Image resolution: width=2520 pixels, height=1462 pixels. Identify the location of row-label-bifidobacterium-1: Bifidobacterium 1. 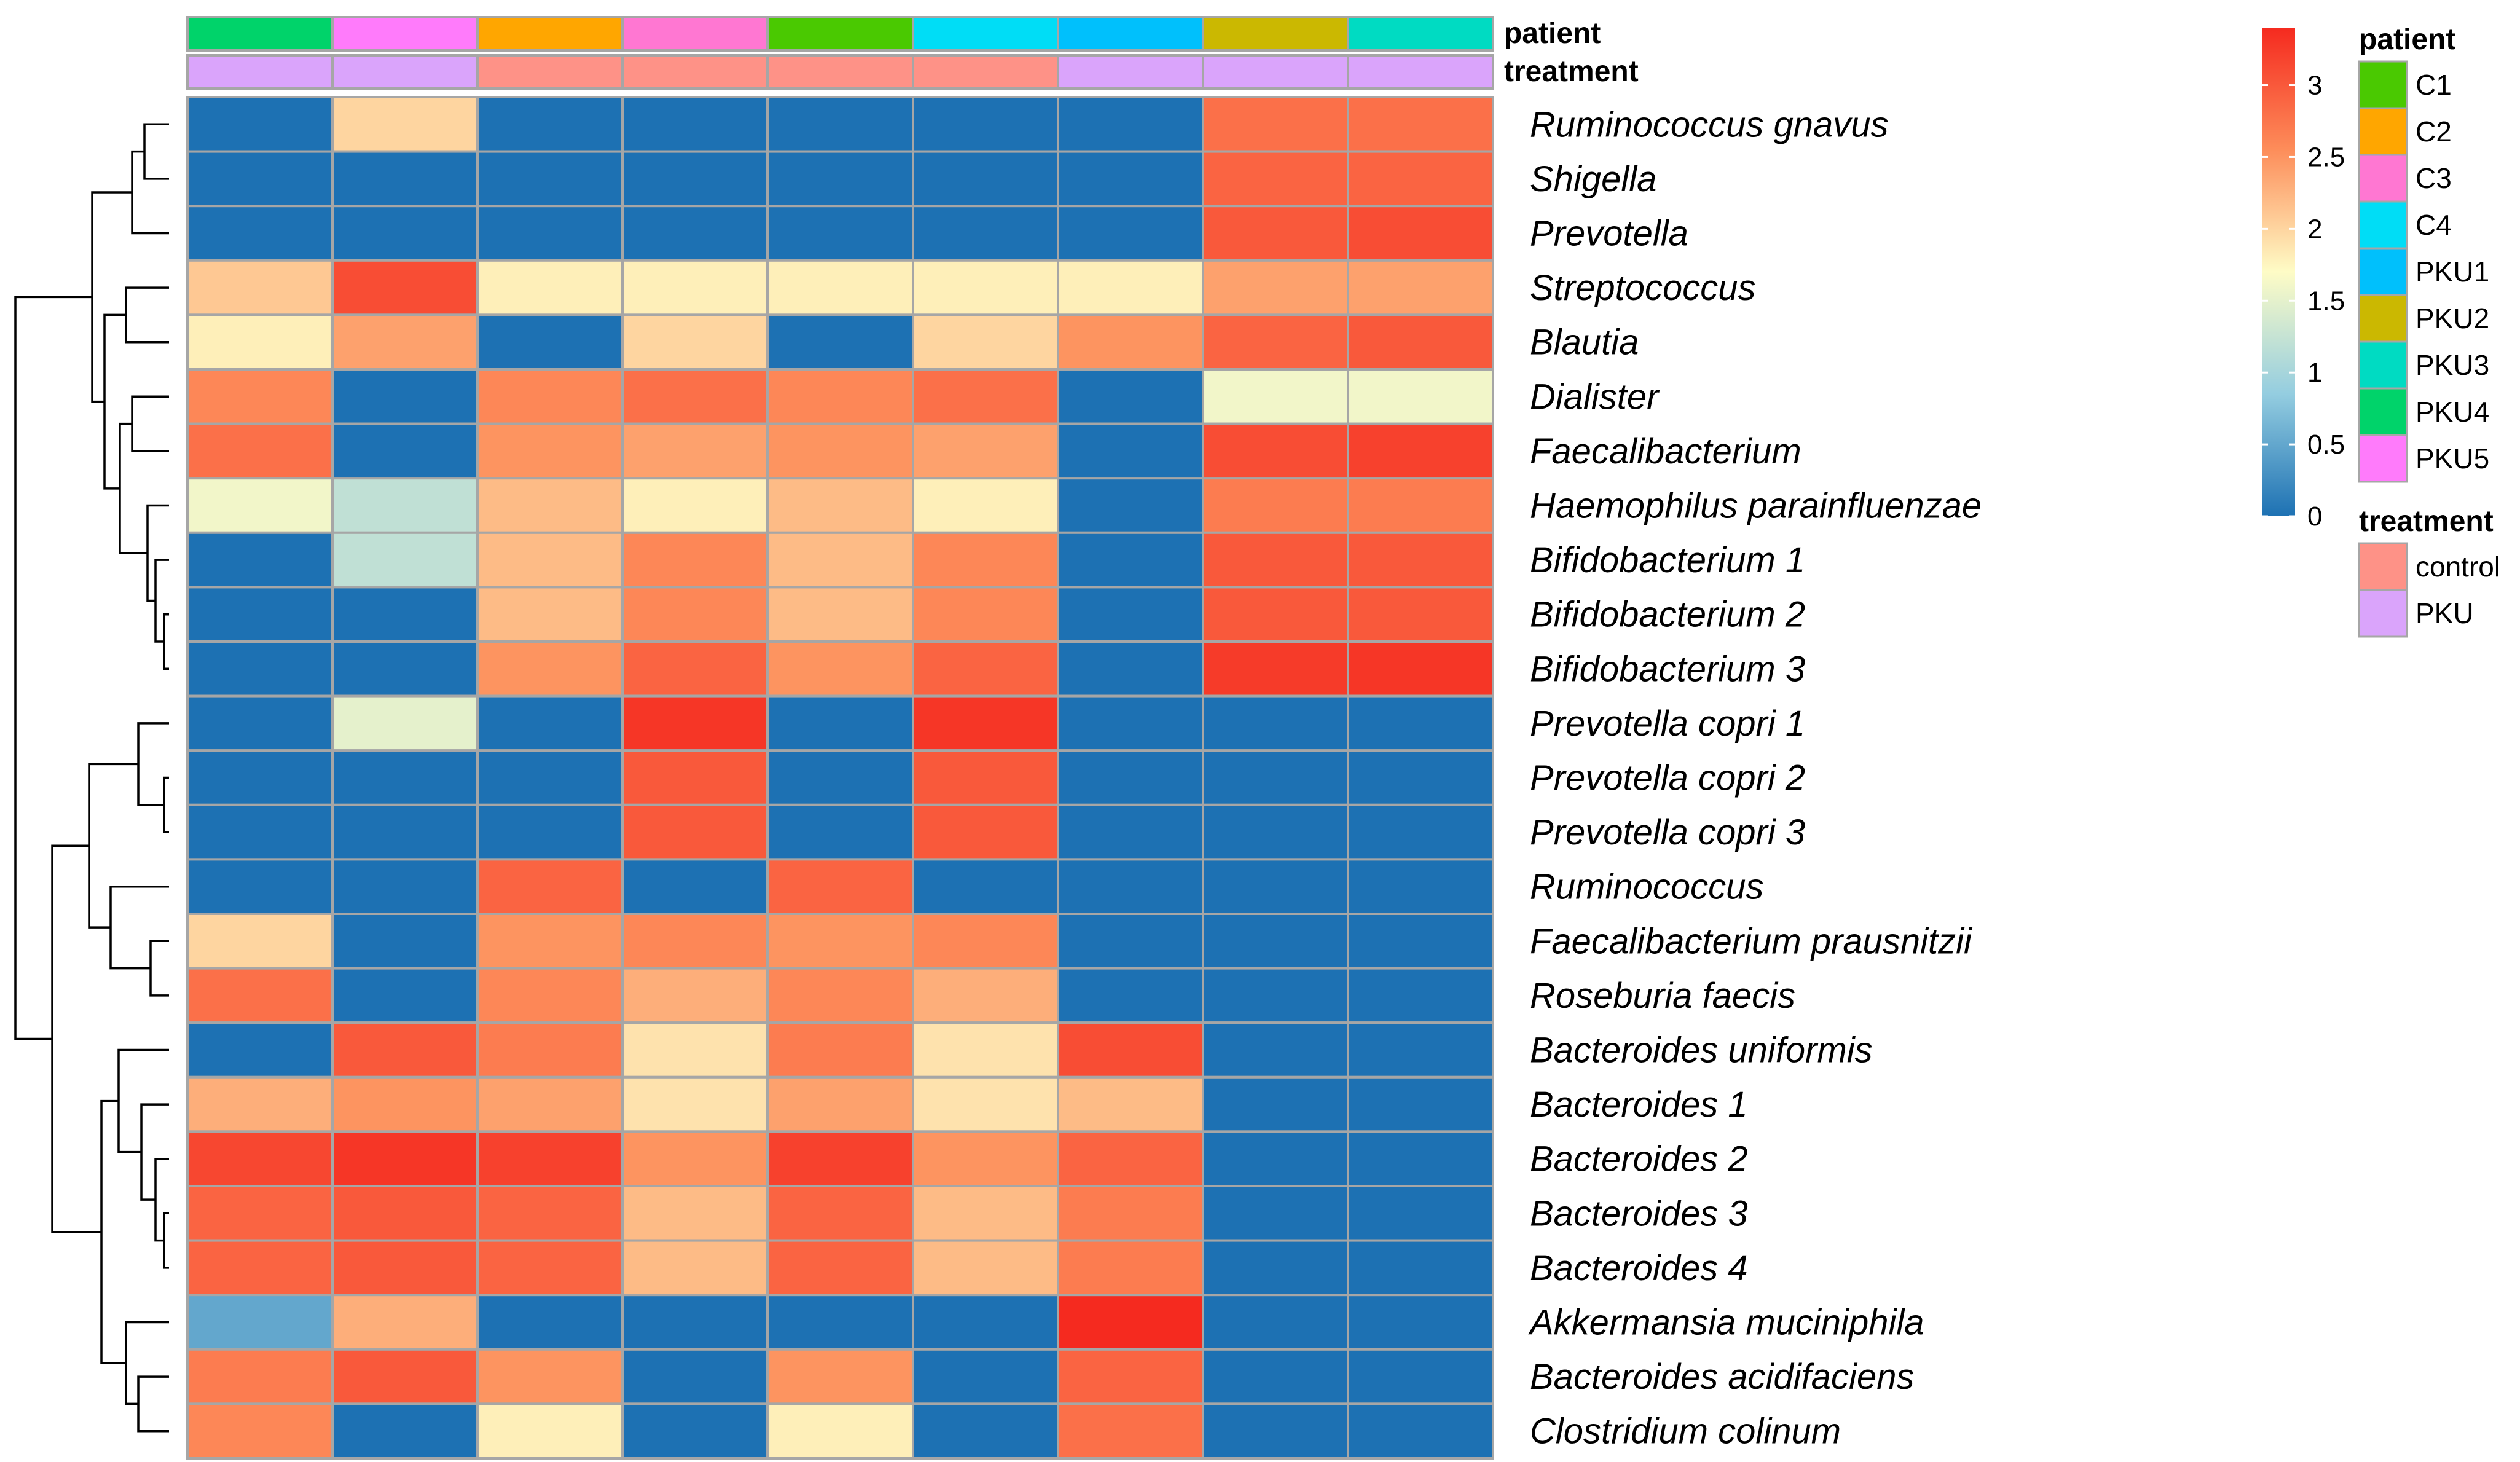
(1667, 560).